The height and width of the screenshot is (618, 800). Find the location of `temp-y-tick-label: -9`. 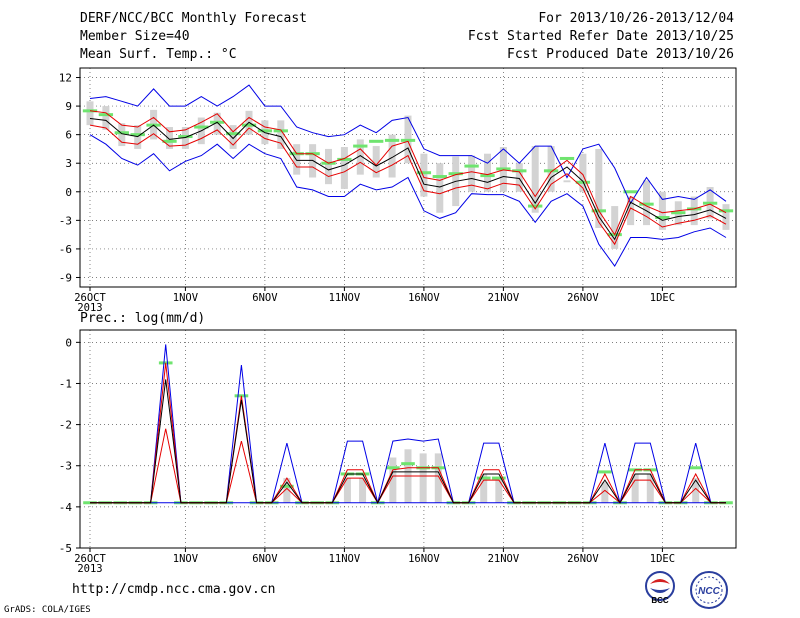

temp-y-tick-label: -9 is located at coordinates (65, 277).